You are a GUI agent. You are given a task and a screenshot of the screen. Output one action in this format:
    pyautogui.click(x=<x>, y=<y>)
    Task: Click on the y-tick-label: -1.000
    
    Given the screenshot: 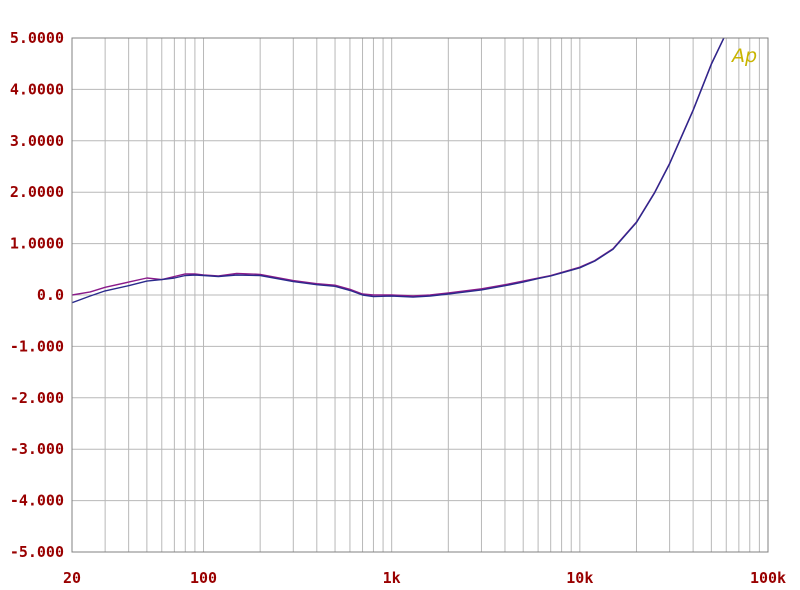 What is the action you would take?
    pyautogui.click(x=37, y=346)
    